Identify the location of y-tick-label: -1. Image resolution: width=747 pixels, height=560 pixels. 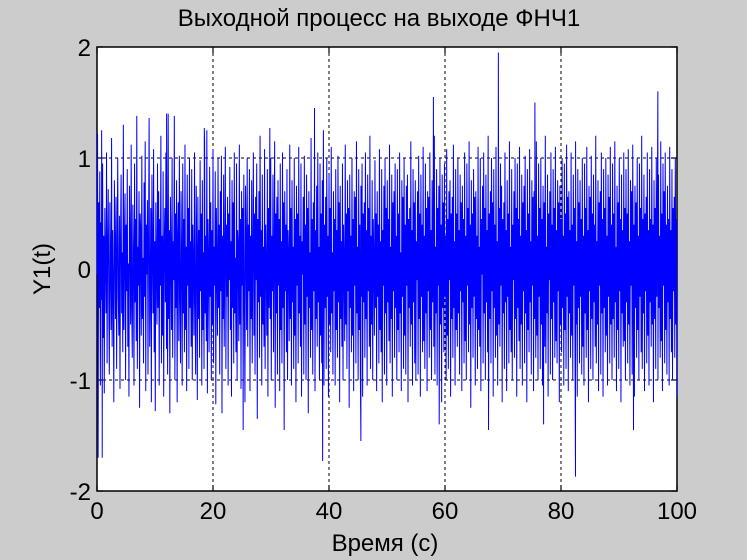
(80, 381).